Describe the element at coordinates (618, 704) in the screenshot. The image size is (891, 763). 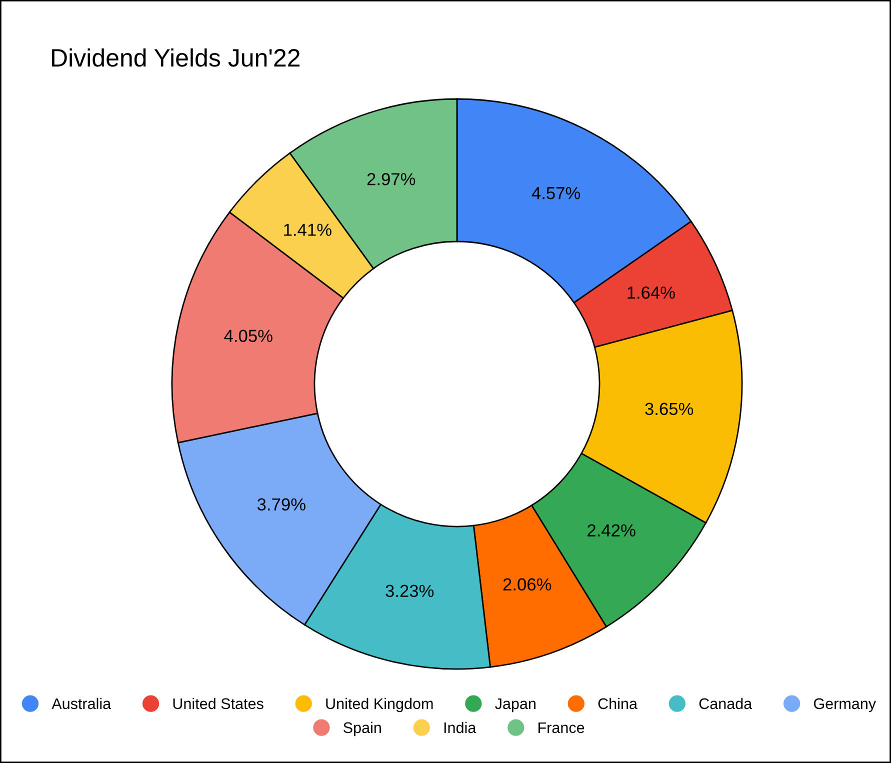
I see `legend-label: China` at that location.